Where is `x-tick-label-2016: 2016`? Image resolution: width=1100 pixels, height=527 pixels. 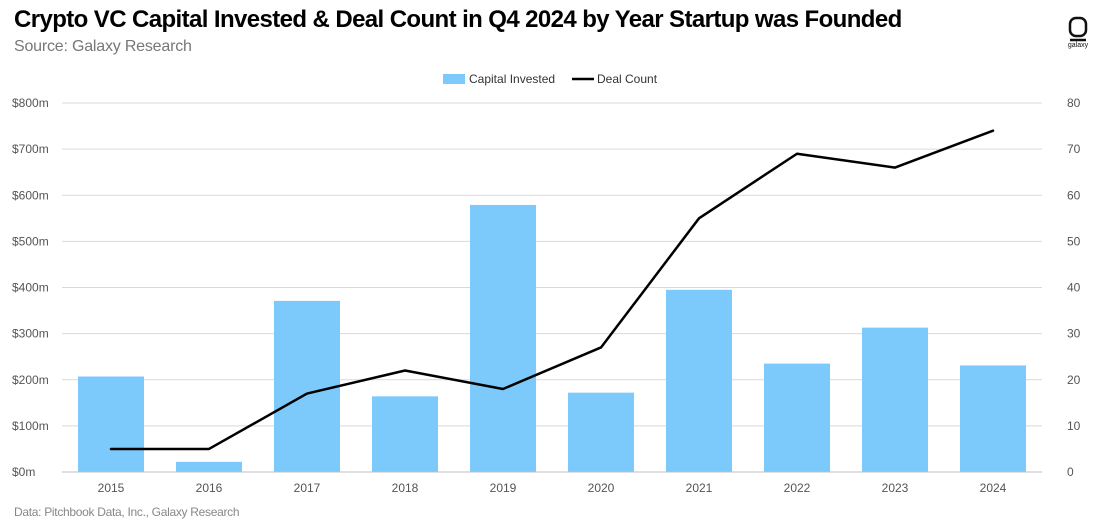 x-tick-label-2016: 2016 is located at coordinates (209, 488).